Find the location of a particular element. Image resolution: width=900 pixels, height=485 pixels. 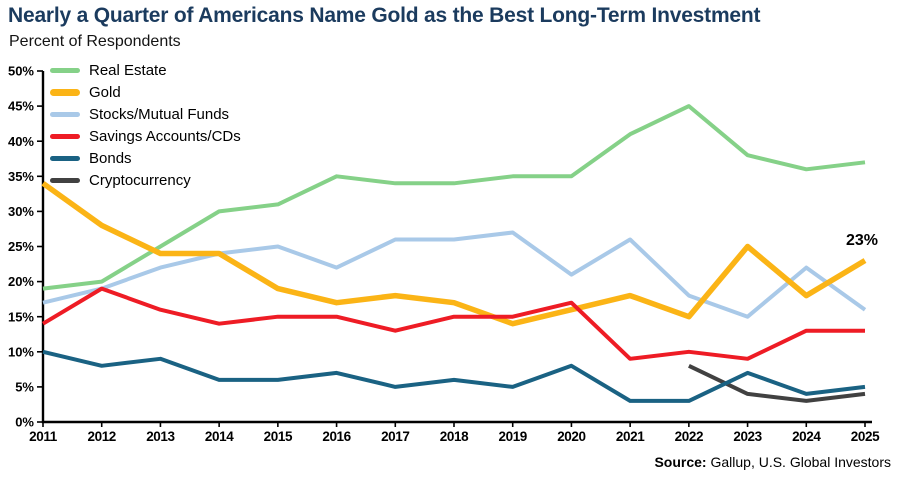

legend-swatch-savings-accounts-cds is located at coordinates (65, 136).